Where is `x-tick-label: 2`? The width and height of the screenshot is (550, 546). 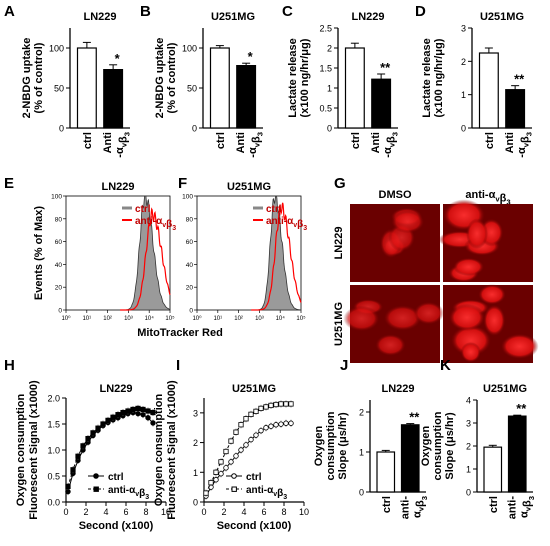 x-tick-label: 2 is located at coordinates (85, 512).